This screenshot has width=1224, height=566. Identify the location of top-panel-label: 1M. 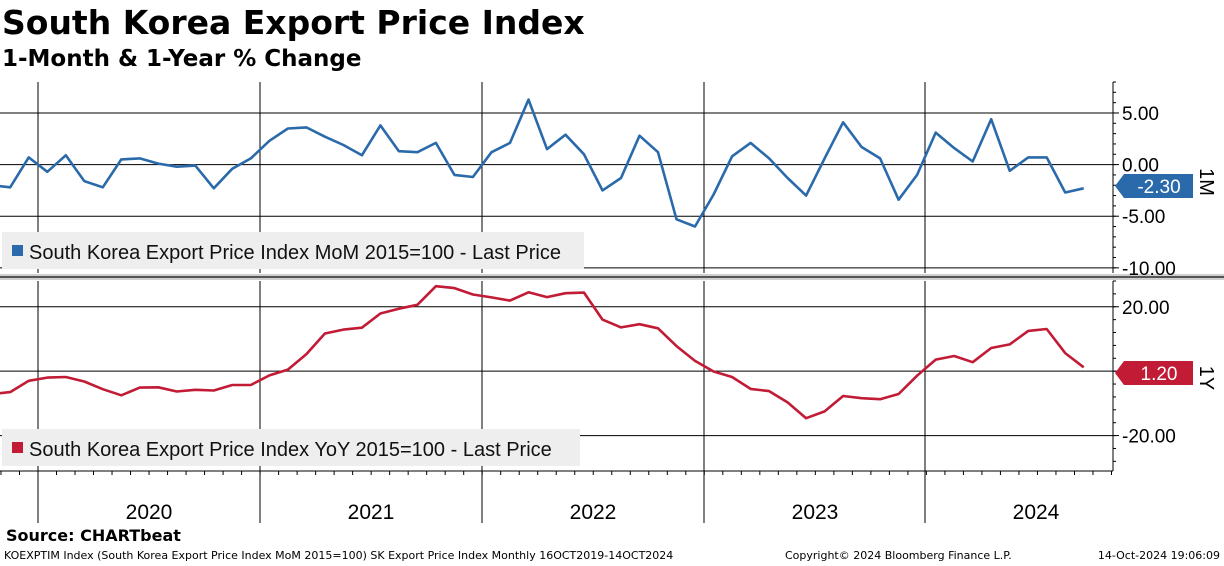
(1206, 182).